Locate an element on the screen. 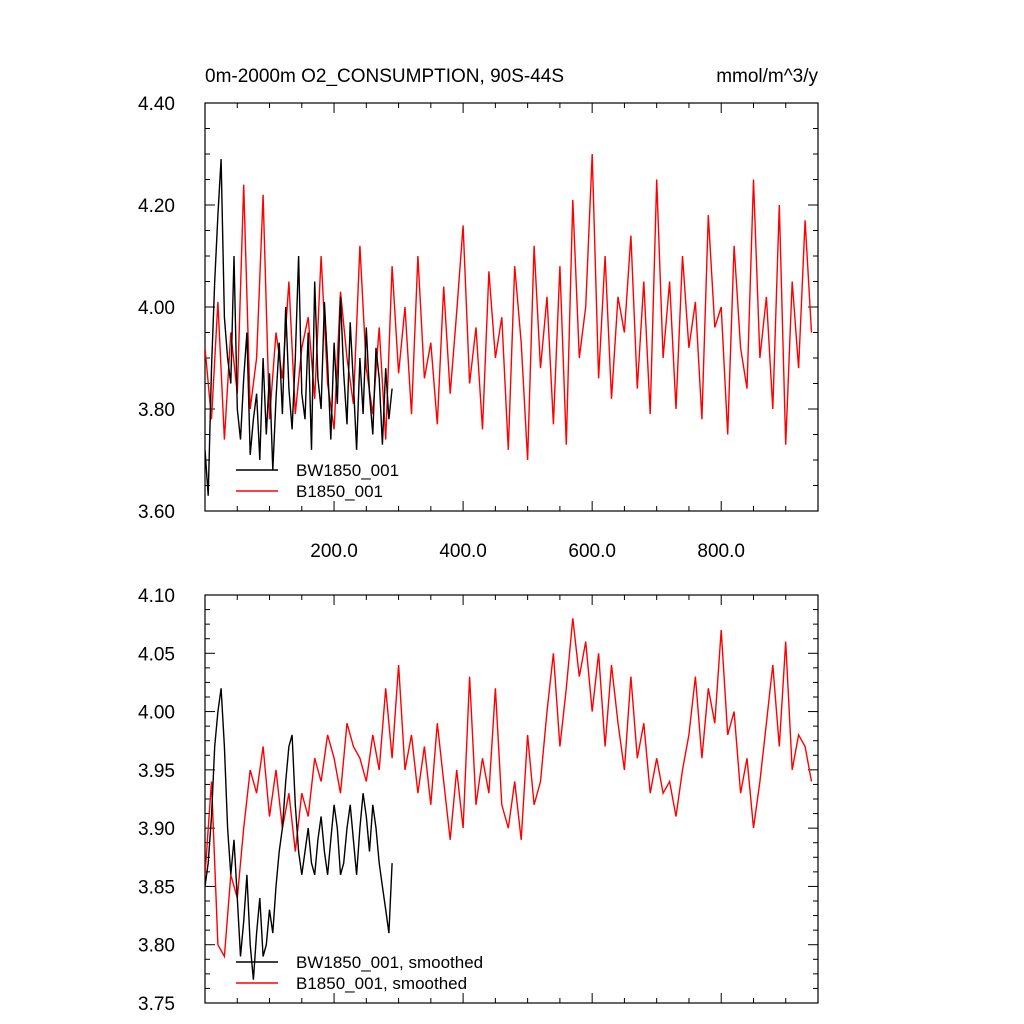 This screenshot has width=1024, height=1024. top-xtick-label: 200.0 is located at coordinates (334, 551).